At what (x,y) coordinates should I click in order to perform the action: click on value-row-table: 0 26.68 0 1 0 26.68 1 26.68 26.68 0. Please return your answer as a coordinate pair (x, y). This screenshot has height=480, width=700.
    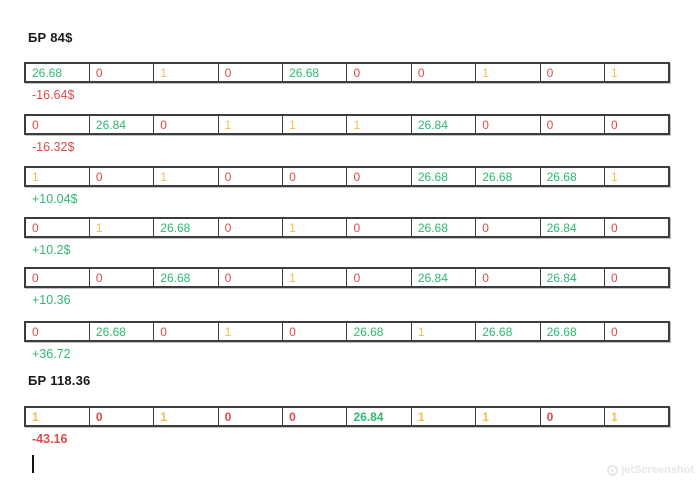
    Looking at the image, I should click on (347, 331).